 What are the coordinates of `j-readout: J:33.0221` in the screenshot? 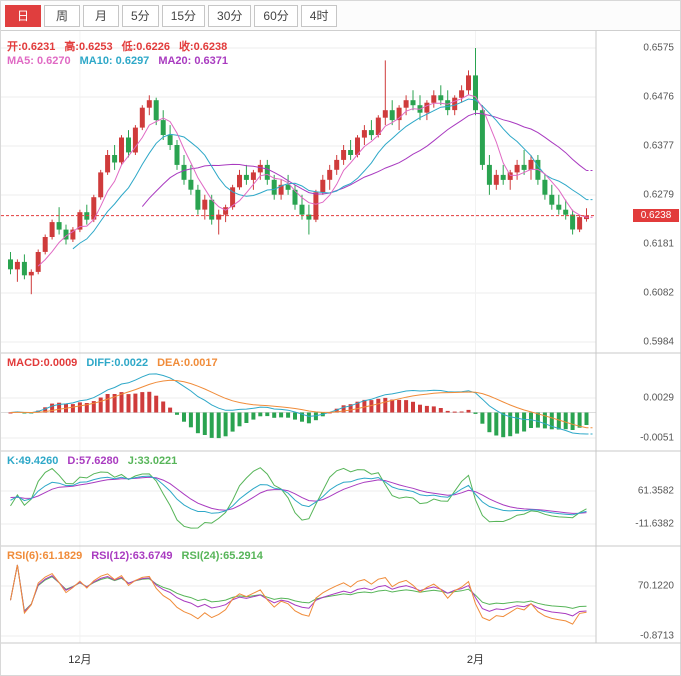 It's located at (152, 461).